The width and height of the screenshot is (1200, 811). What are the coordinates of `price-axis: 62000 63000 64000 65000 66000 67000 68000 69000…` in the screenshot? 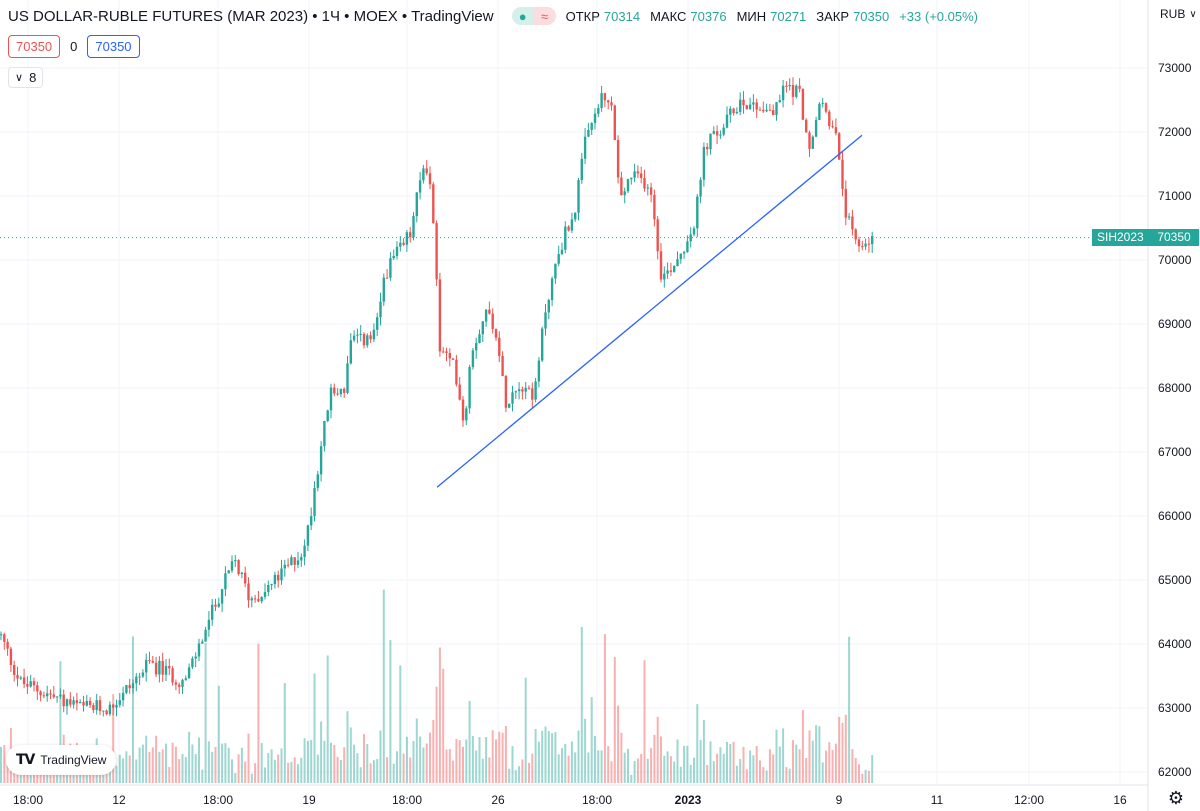 It's located at (1169, 405).